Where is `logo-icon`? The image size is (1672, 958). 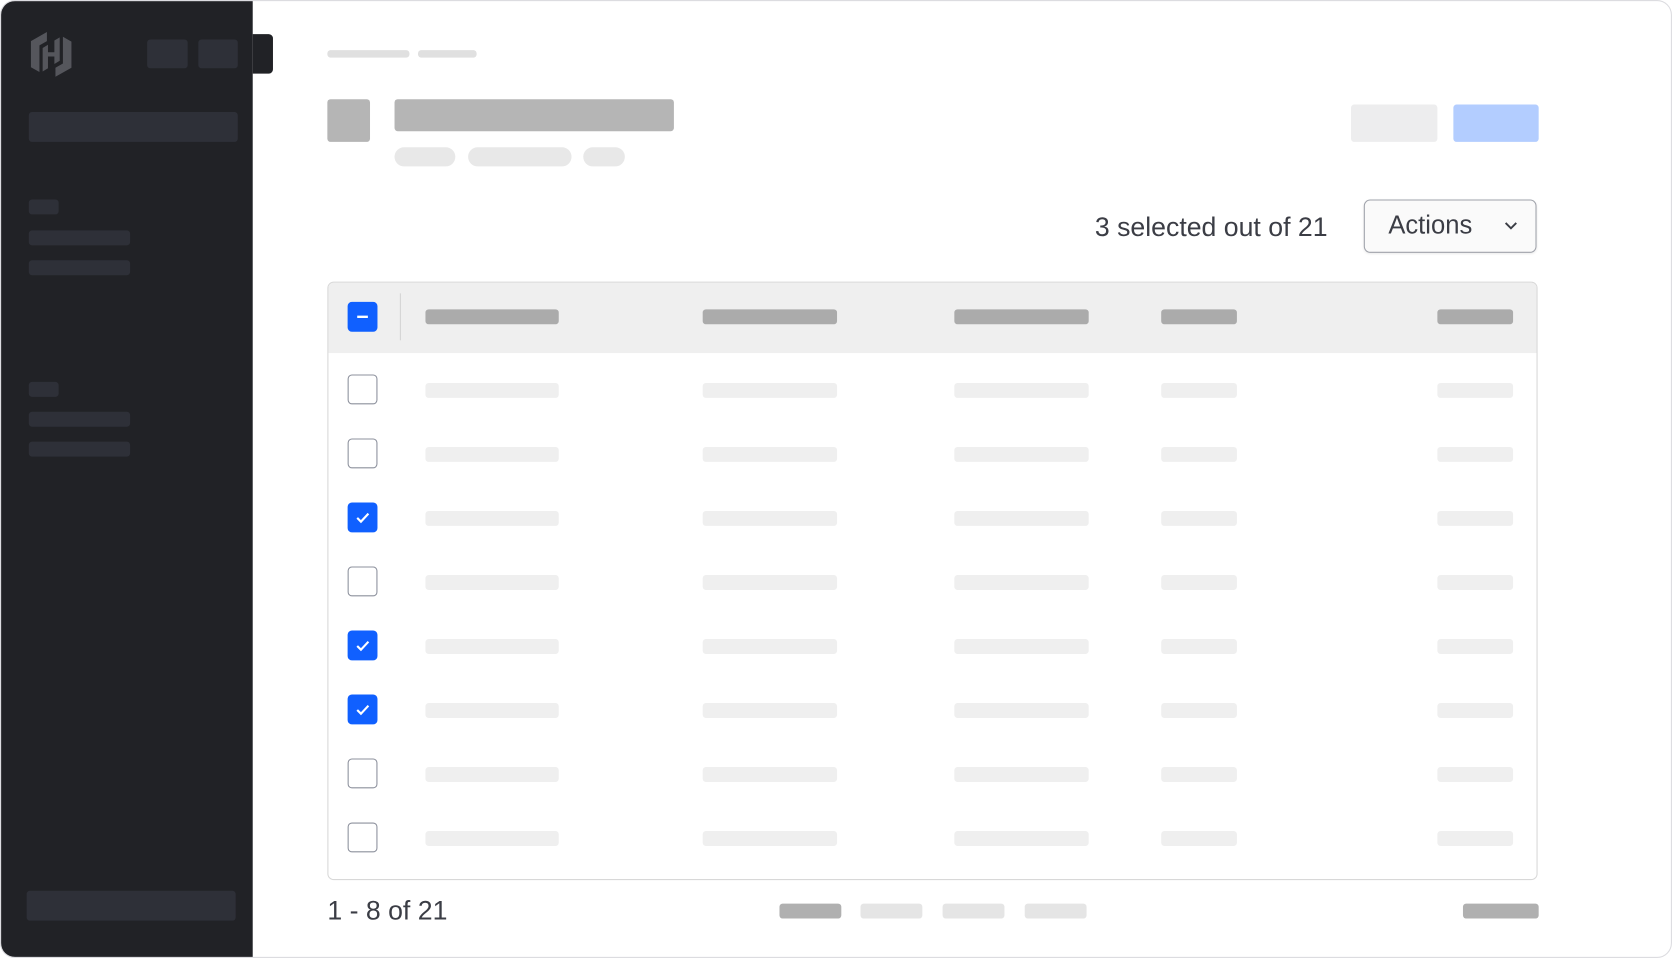 logo-icon is located at coordinates (51, 54).